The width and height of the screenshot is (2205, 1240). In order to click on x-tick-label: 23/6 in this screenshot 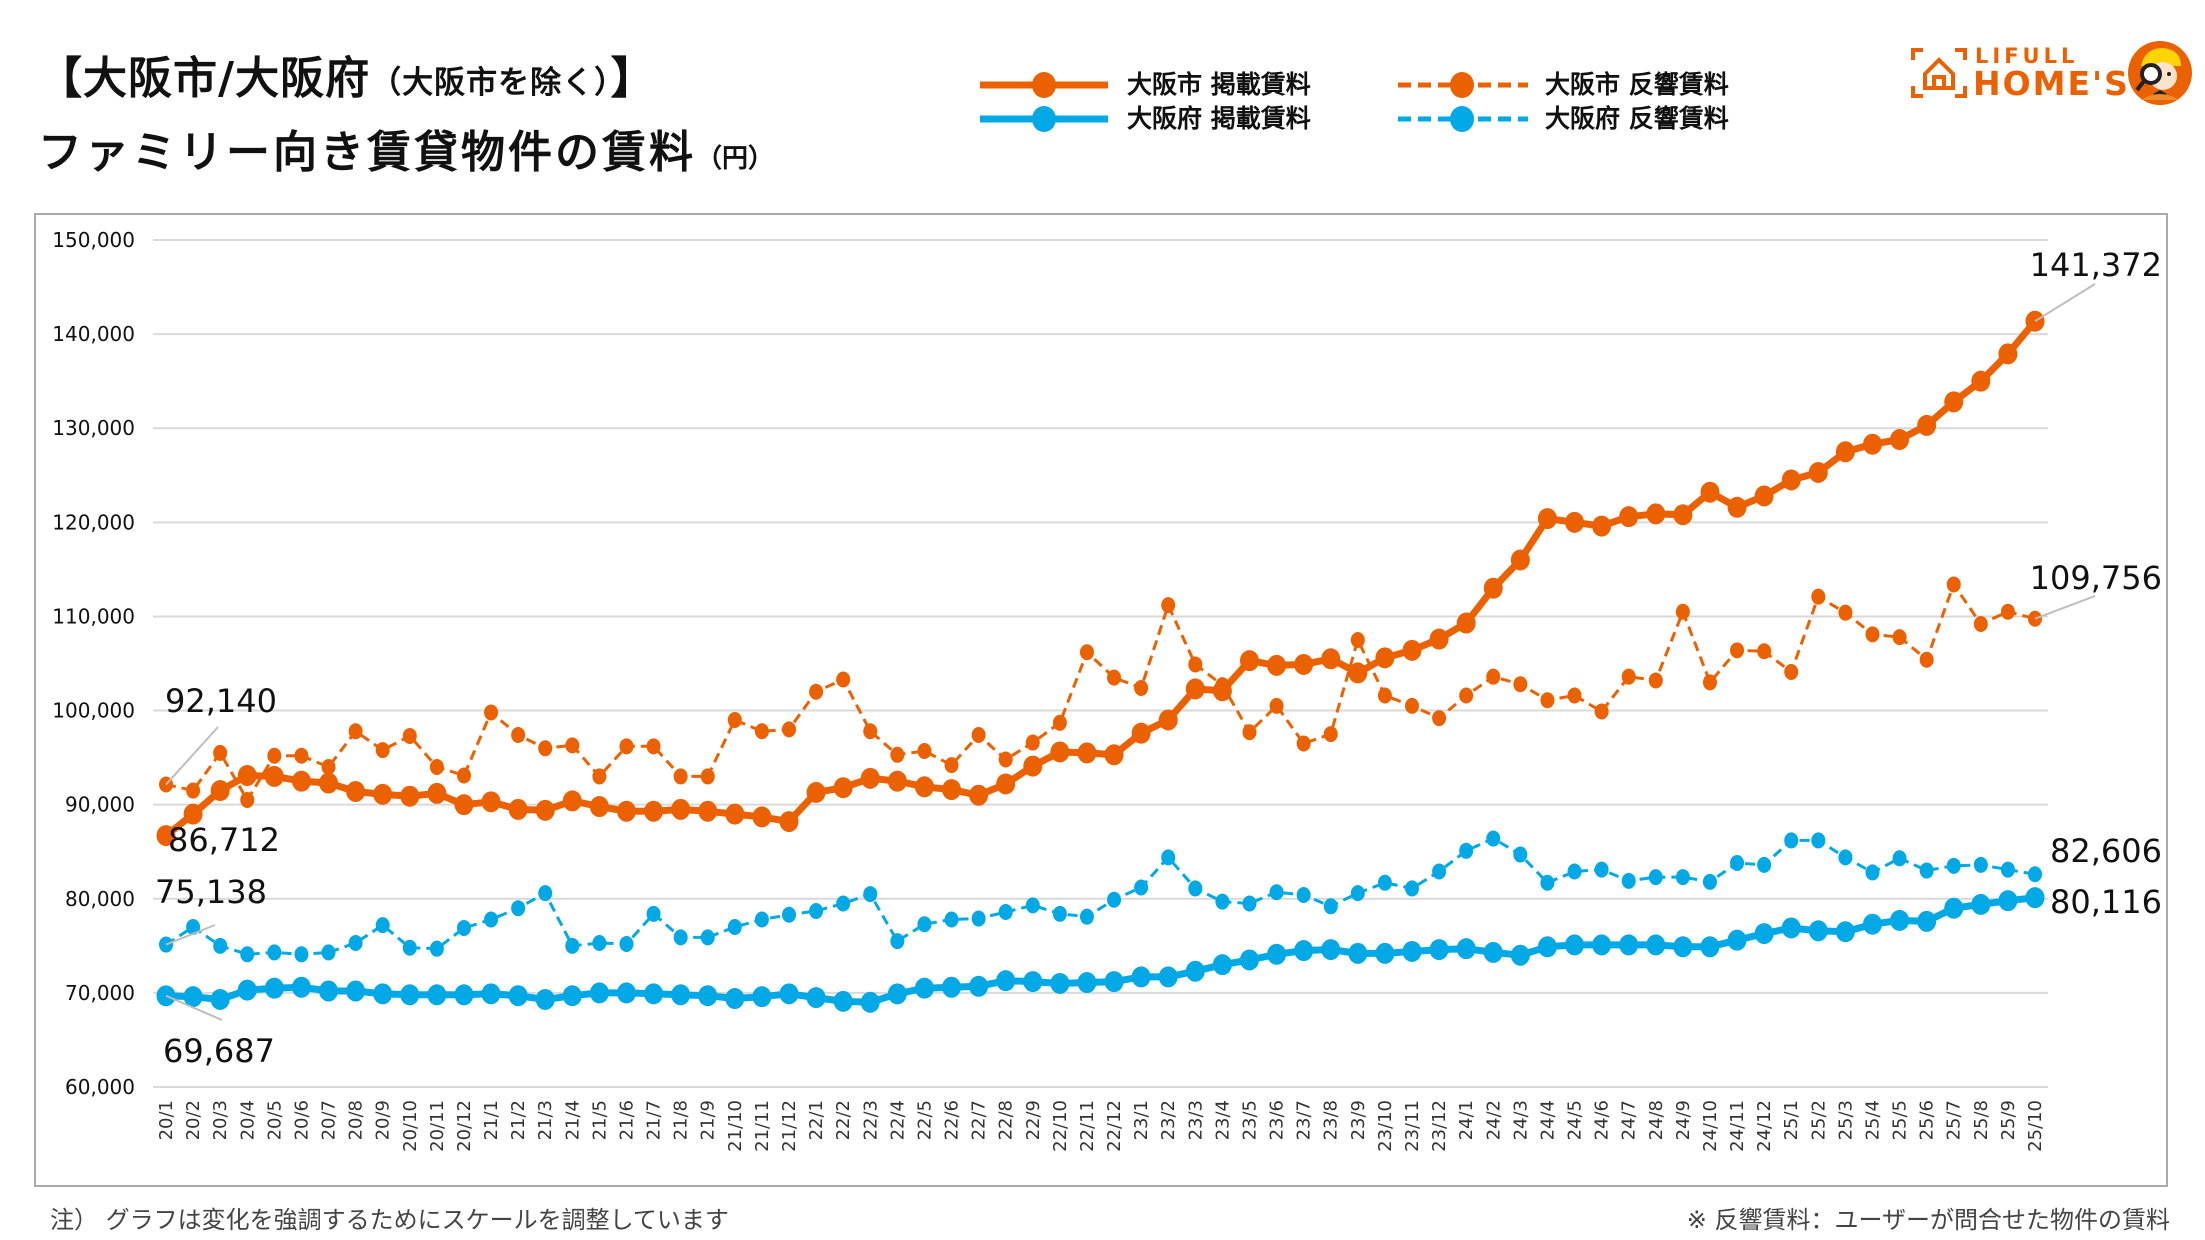, I will do `click(1277, 1120)`.